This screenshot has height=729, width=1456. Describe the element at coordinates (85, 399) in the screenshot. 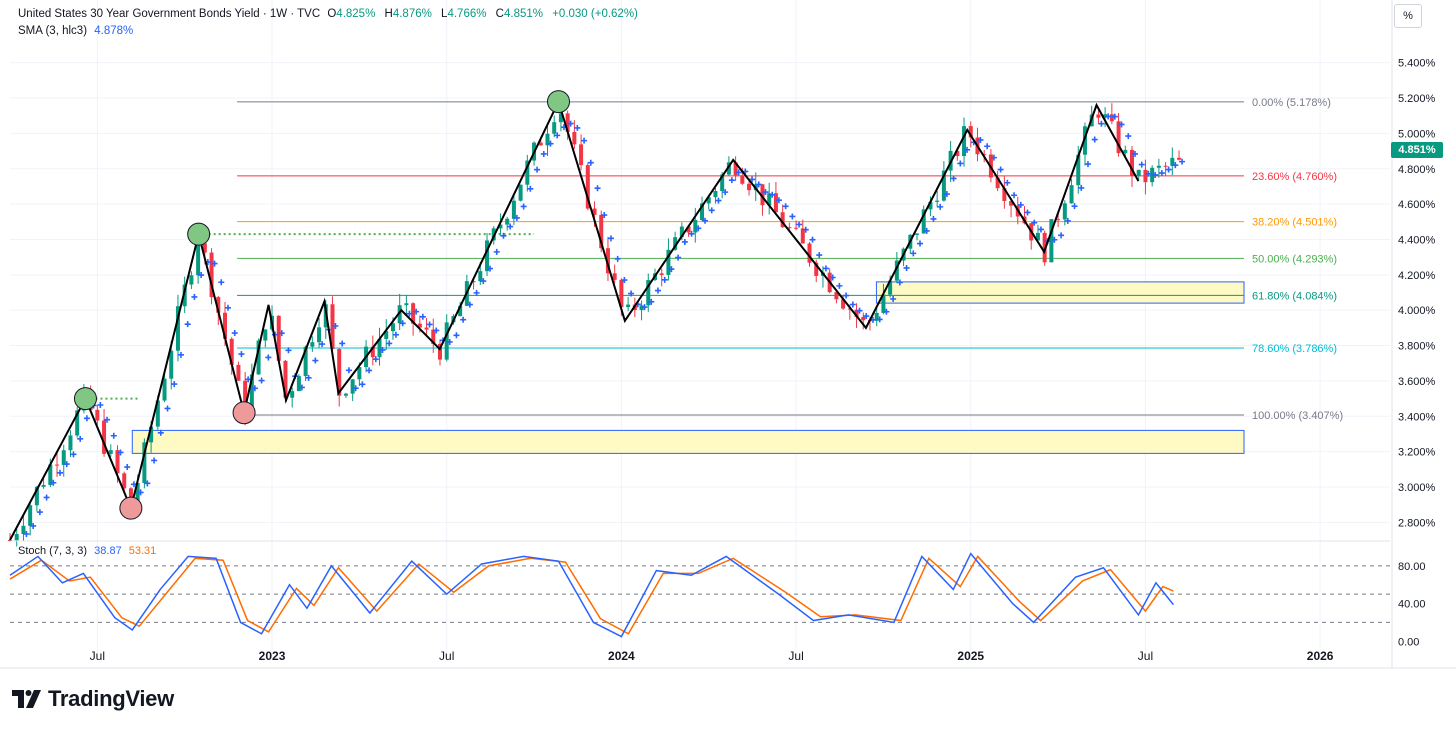

I see `pivot-high-marker` at that location.